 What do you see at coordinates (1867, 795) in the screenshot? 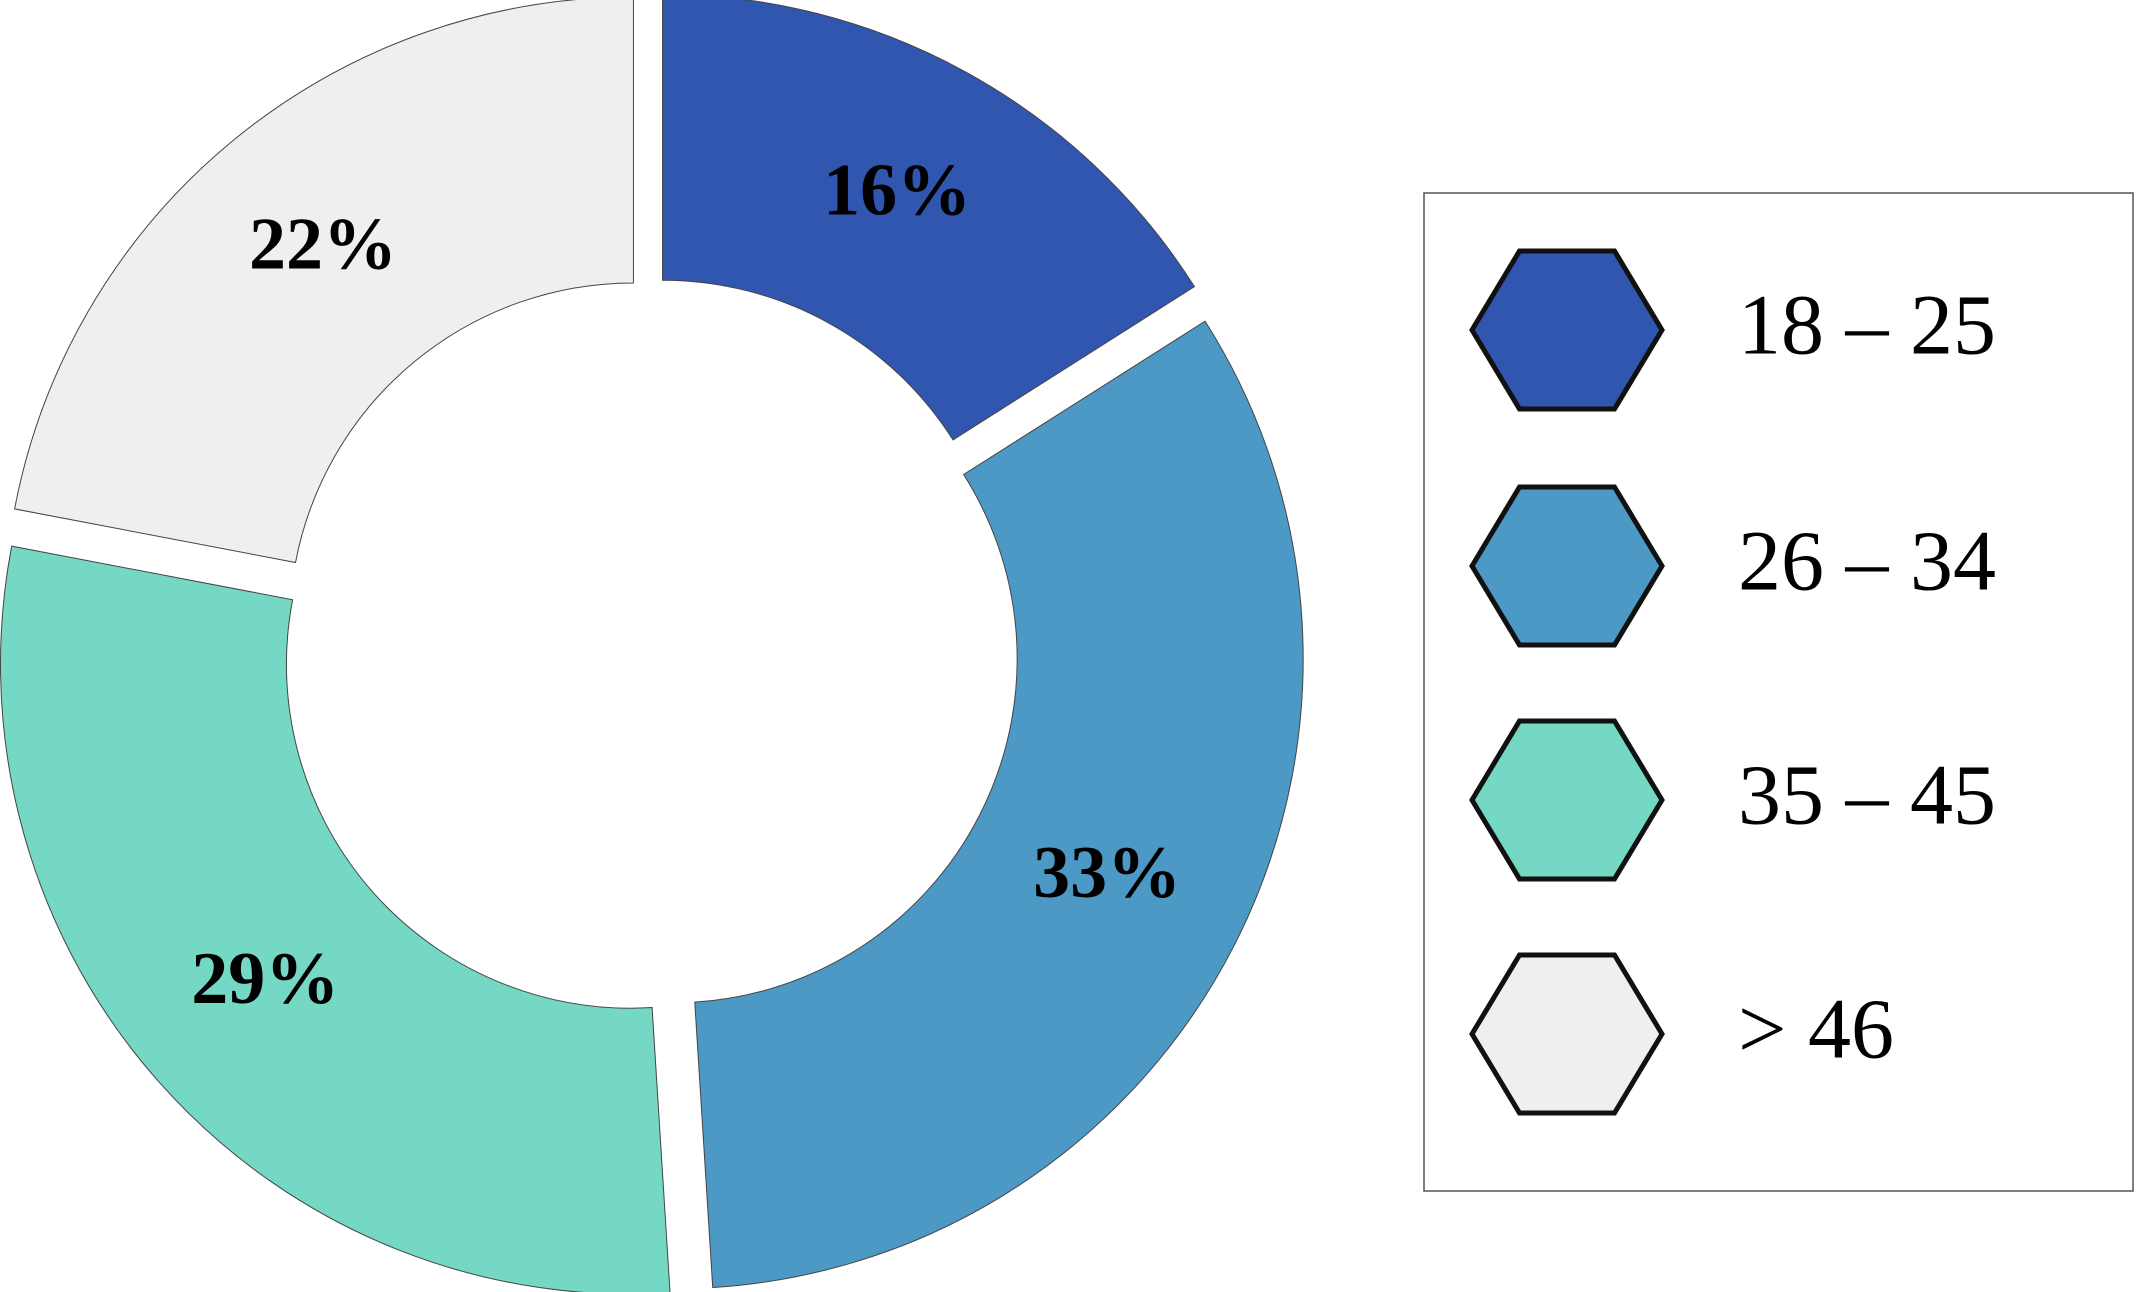
I see `legend-label: 35 – 45` at bounding box center [1867, 795].